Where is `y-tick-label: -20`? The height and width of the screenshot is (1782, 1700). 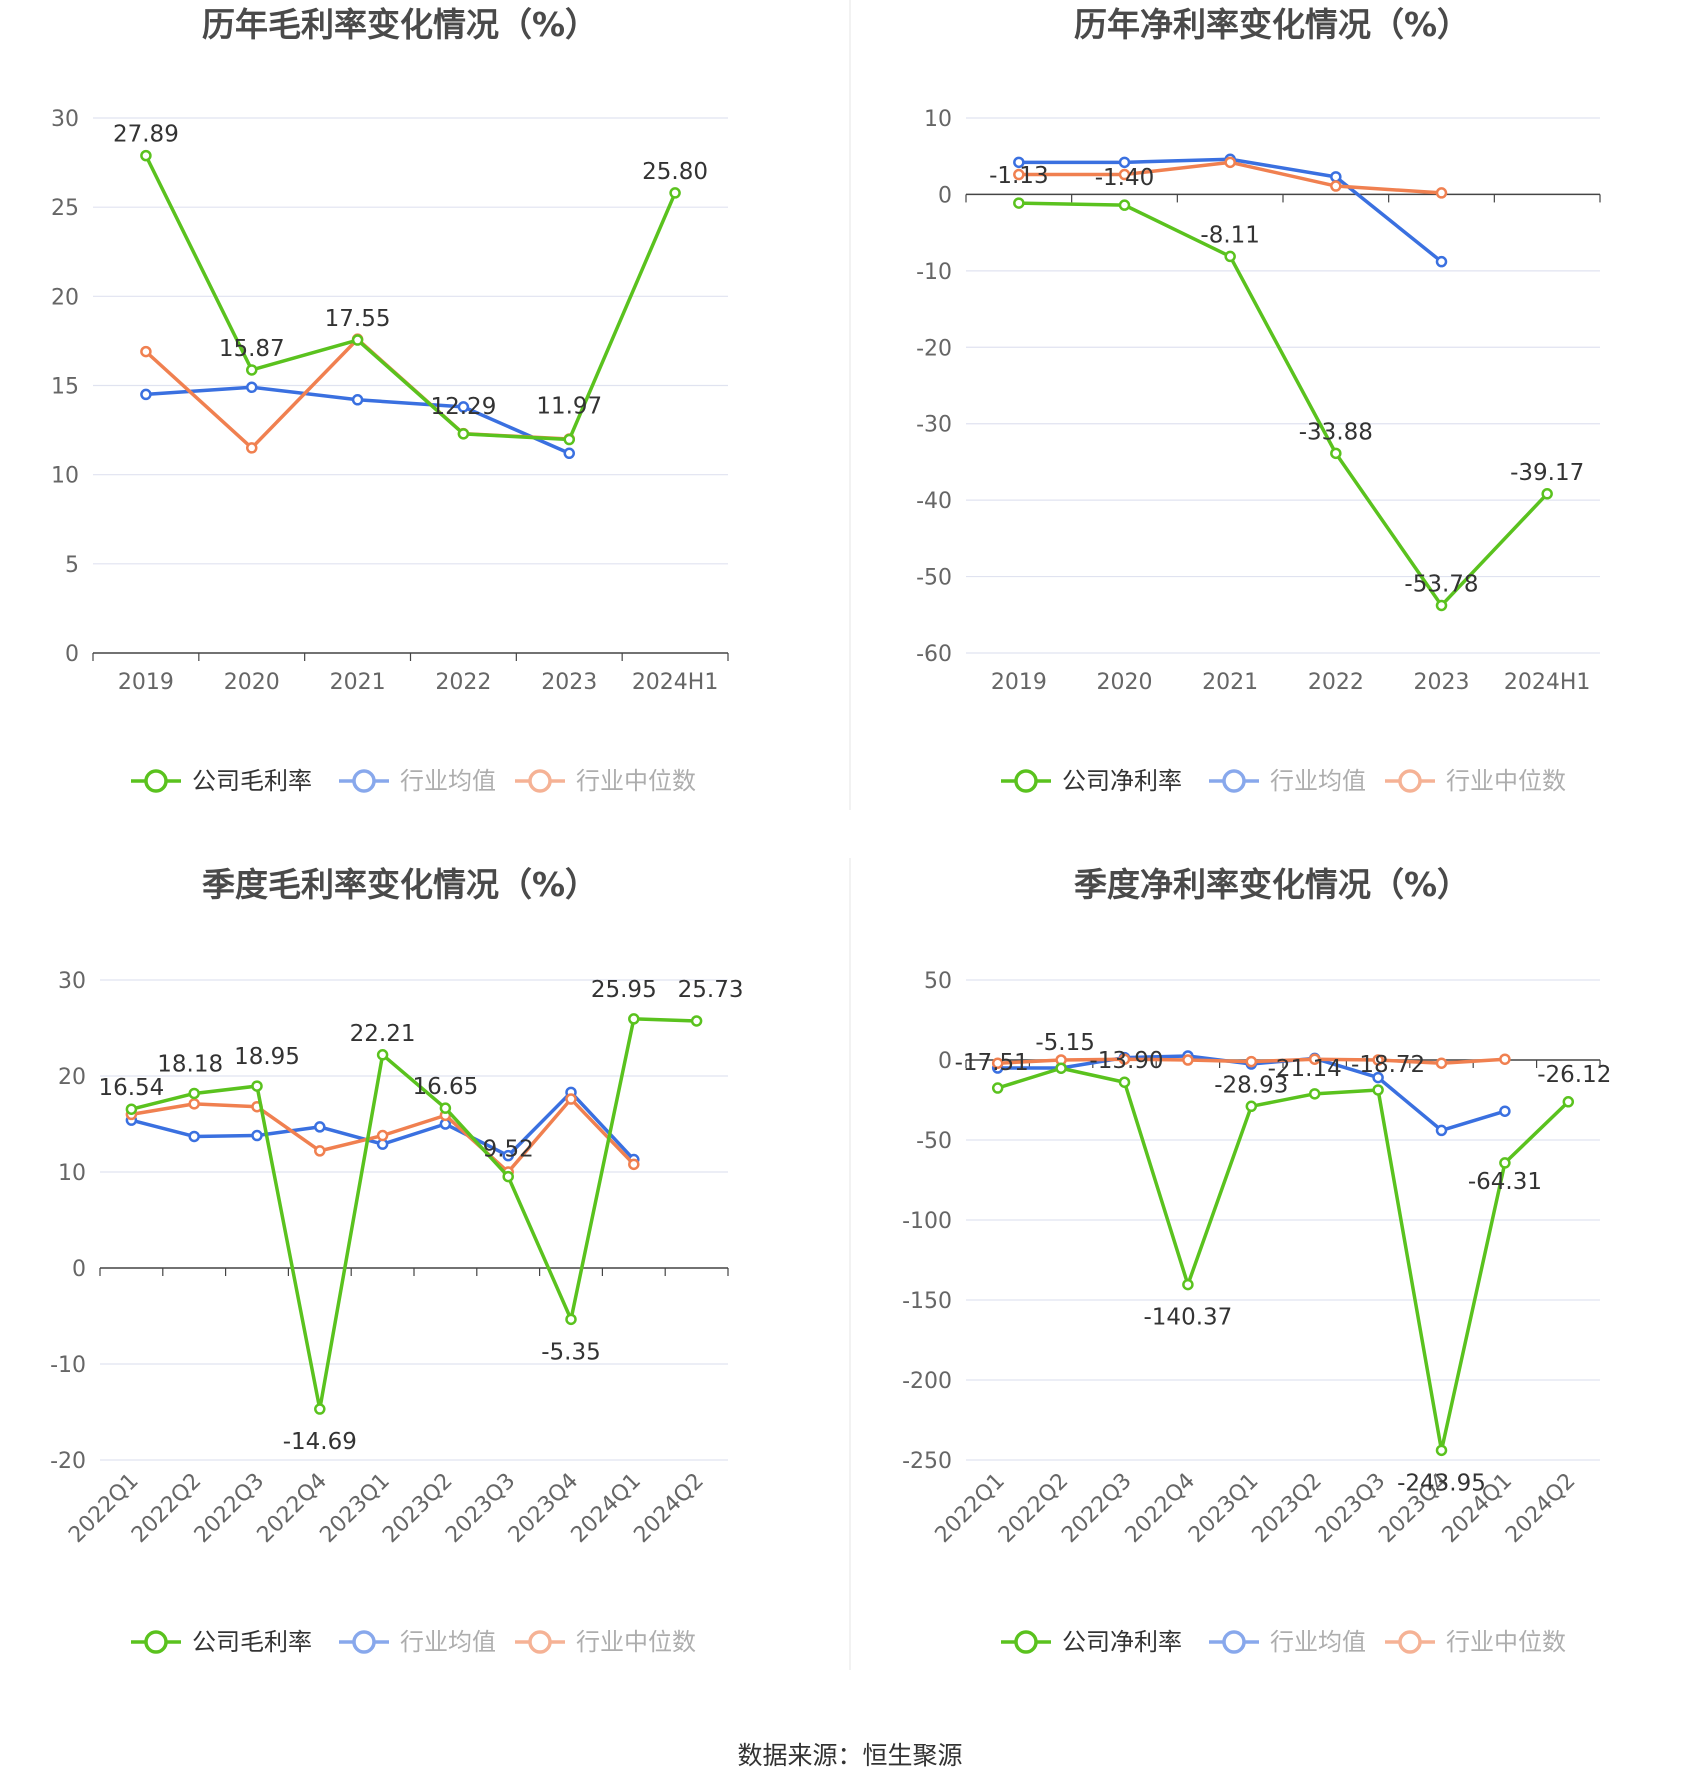
y-tick-label: -20 is located at coordinates (934, 348).